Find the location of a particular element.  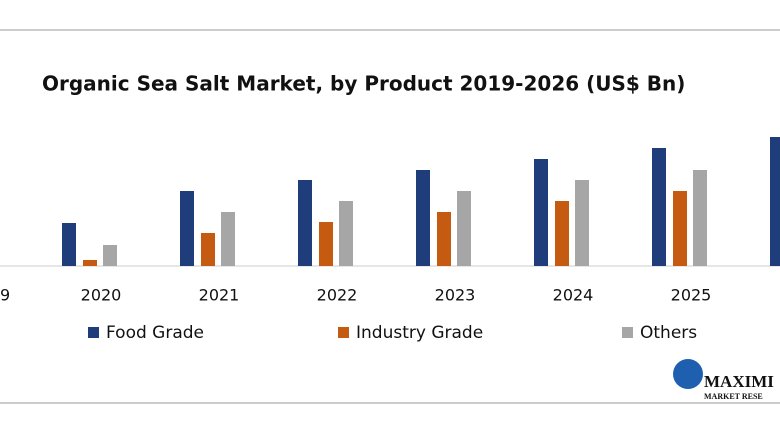

x-tick-label: 2022 is located at coordinates (337, 295).